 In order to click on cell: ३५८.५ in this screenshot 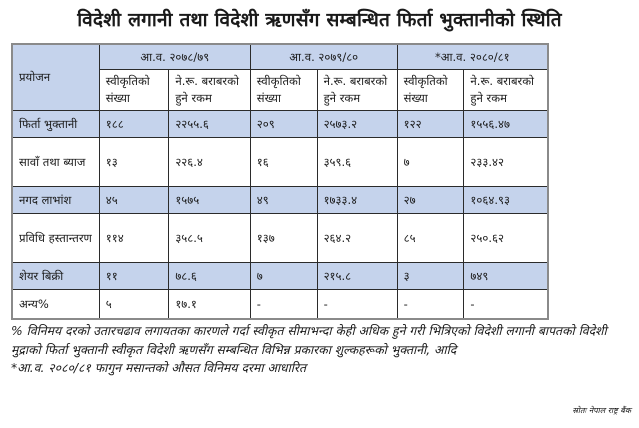, I will do `click(209, 238)`.